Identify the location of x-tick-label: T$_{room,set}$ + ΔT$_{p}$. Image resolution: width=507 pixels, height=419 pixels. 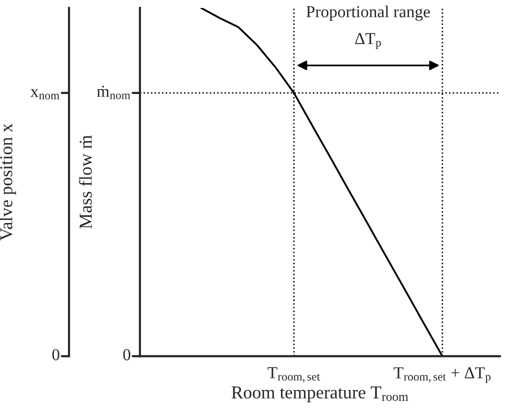
(442, 375).